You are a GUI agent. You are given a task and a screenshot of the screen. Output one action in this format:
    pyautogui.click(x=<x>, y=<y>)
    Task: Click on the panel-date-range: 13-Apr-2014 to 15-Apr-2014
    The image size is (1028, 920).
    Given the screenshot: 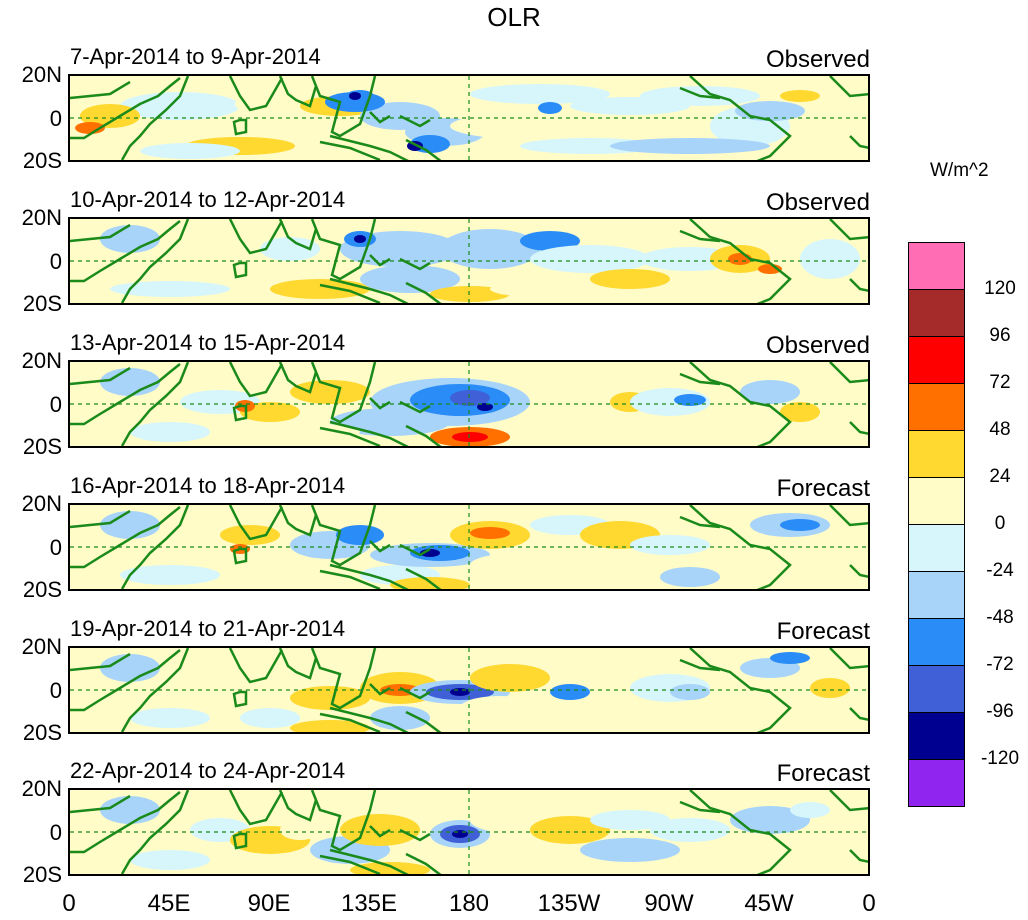 What is the action you would take?
    pyautogui.click(x=208, y=342)
    